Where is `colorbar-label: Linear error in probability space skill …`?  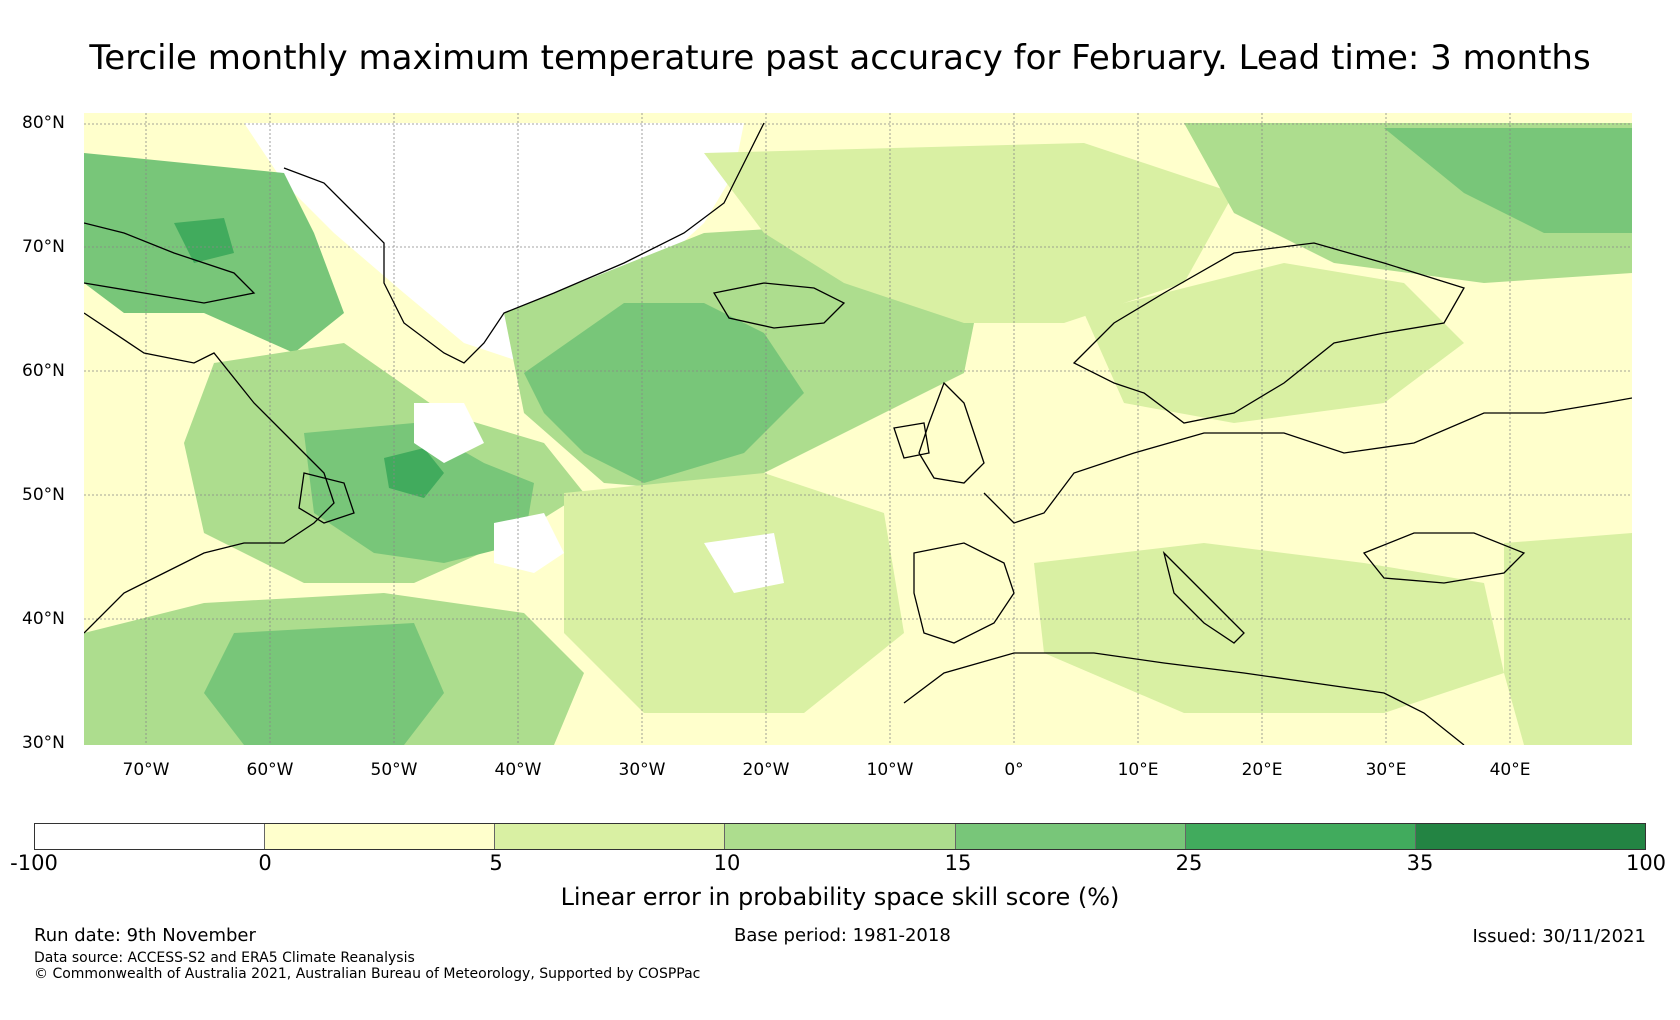 colorbar-label: Linear error in probability space skill … is located at coordinates (840, 897).